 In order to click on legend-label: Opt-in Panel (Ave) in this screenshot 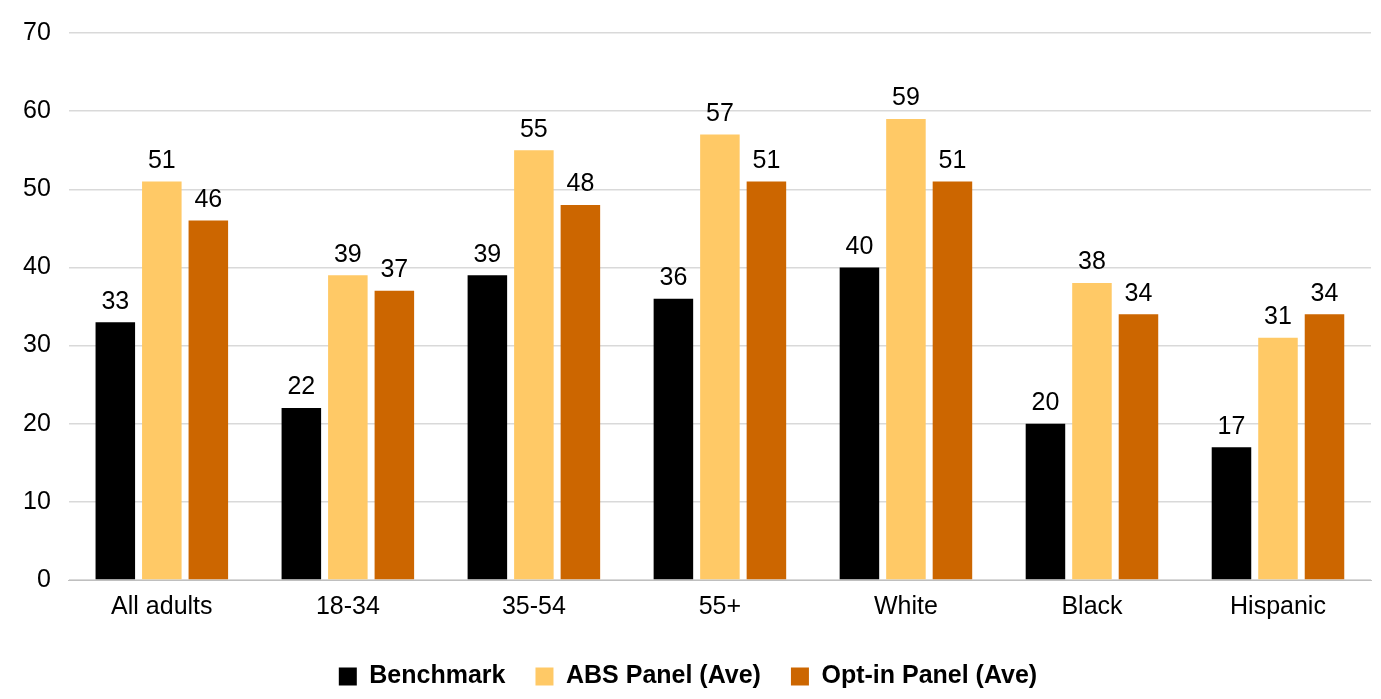, I will do `click(929, 674)`.